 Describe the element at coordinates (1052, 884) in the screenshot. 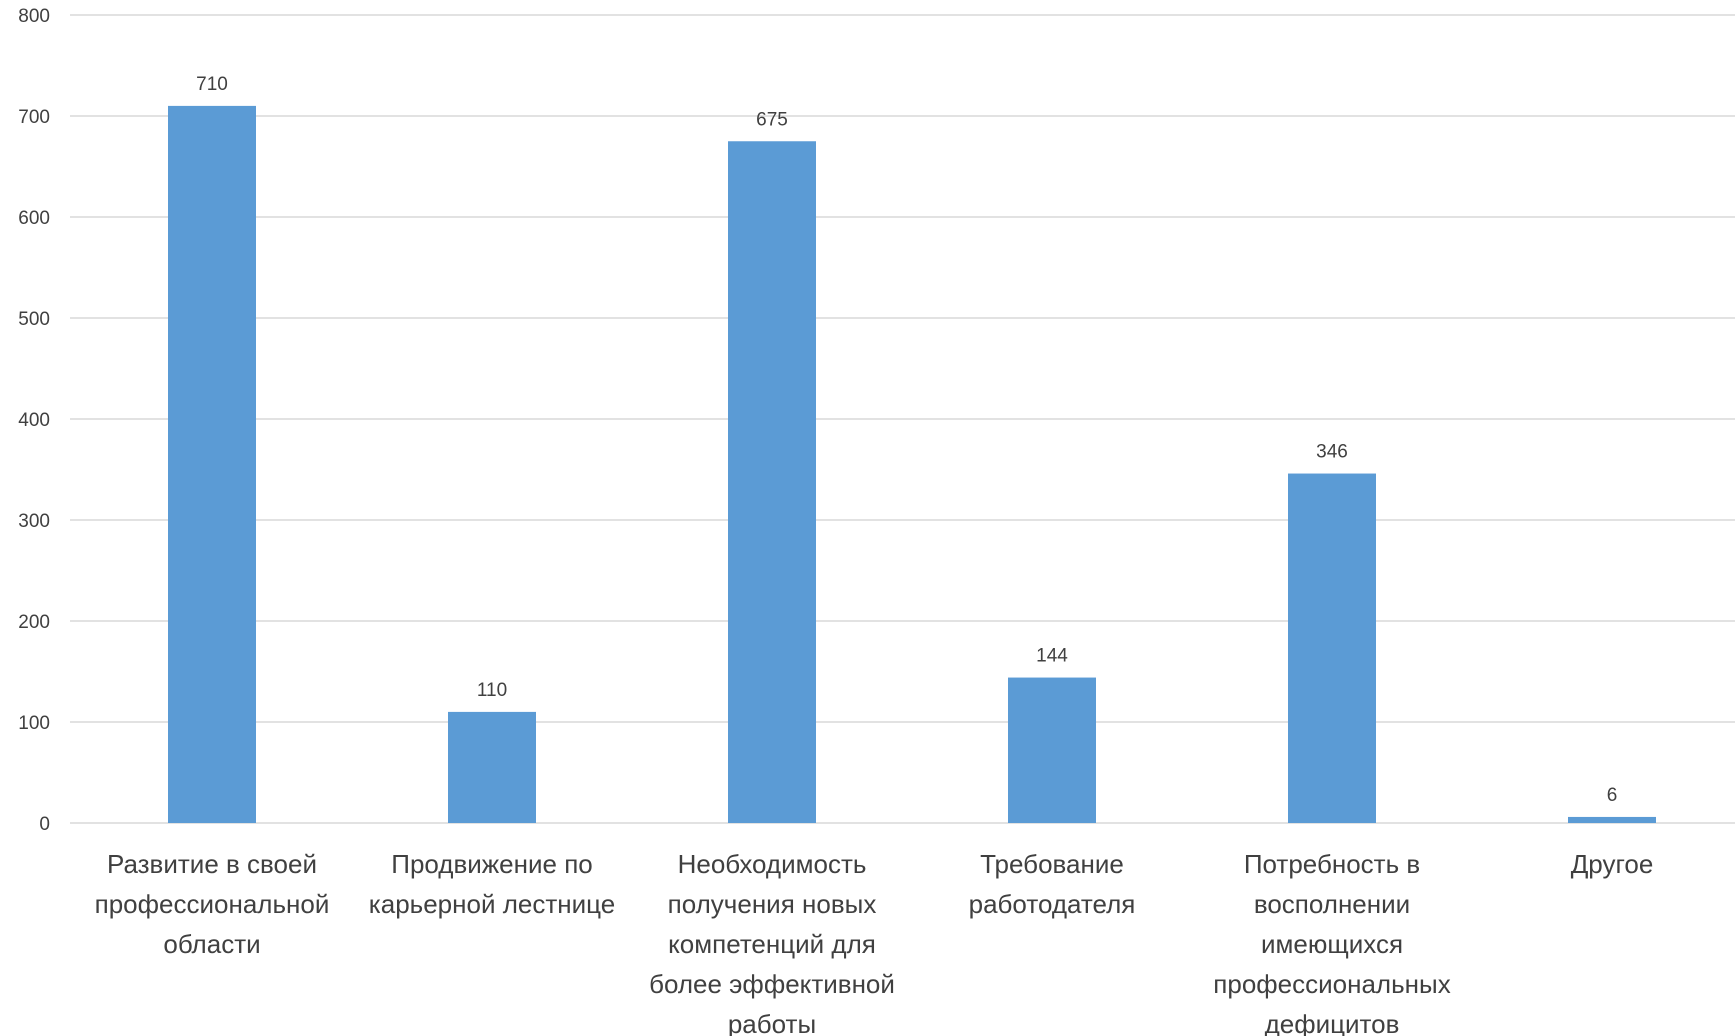

I see `category-label: Требование работодателя` at that location.